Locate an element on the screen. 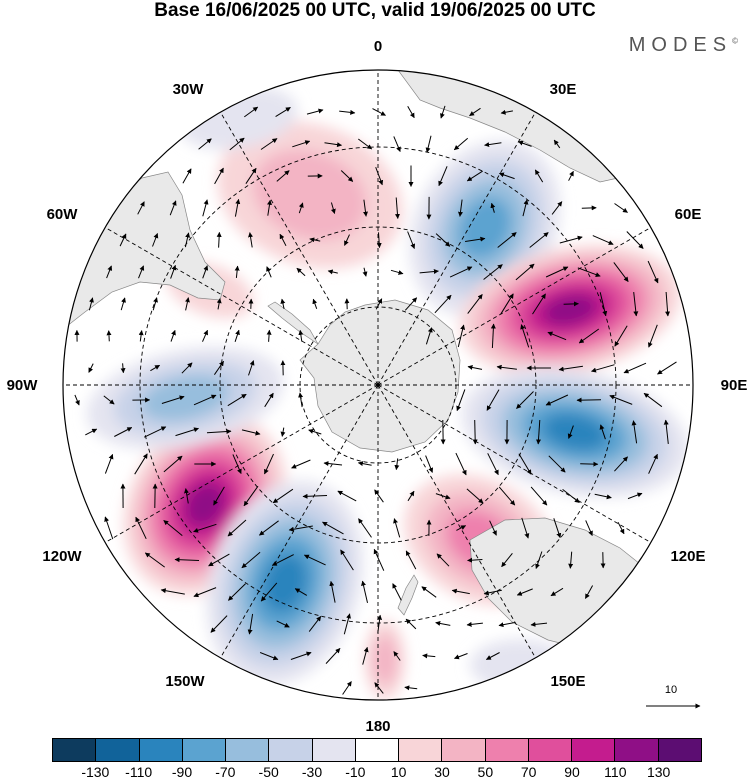  lon-label-180: 180 is located at coordinates (377, 726).